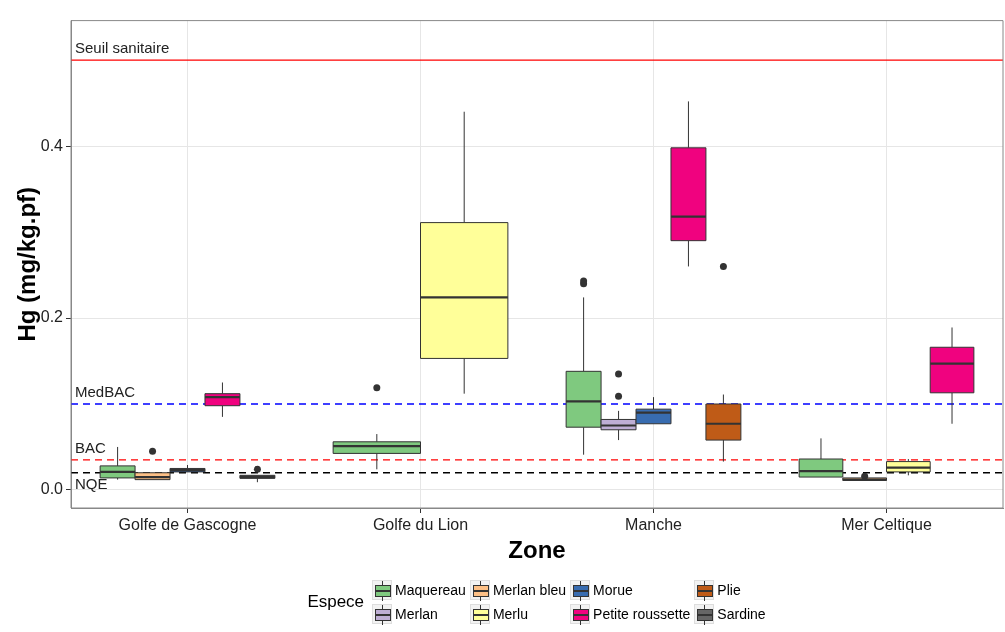 This screenshot has width=1005, height=632. What do you see at coordinates (510, 614) in the screenshot?
I see `legend-label: Merlu` at bounding box center [510, 614].